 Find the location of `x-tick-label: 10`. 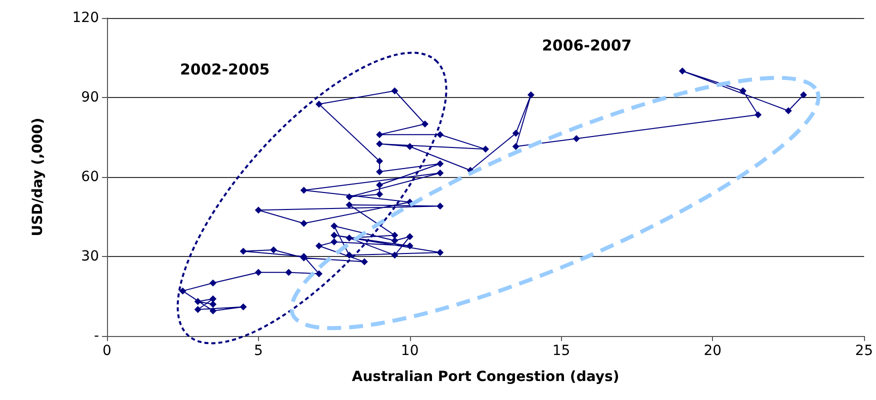

x-tick-label: 10 is located at coordinates (409, 351).